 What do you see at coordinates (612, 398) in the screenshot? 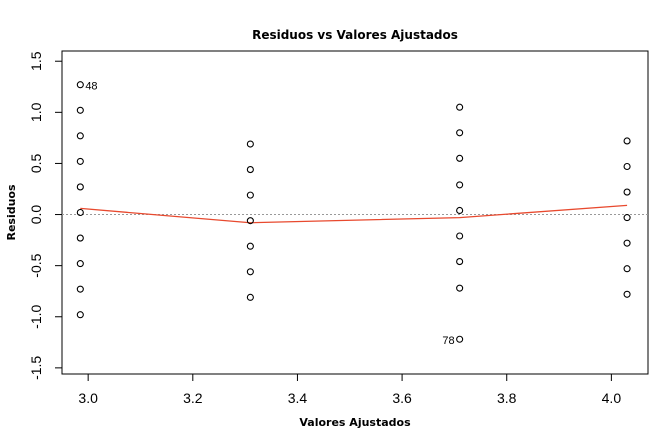
I see `x-tick-label: 4.0` at bounding box center [612, 398].